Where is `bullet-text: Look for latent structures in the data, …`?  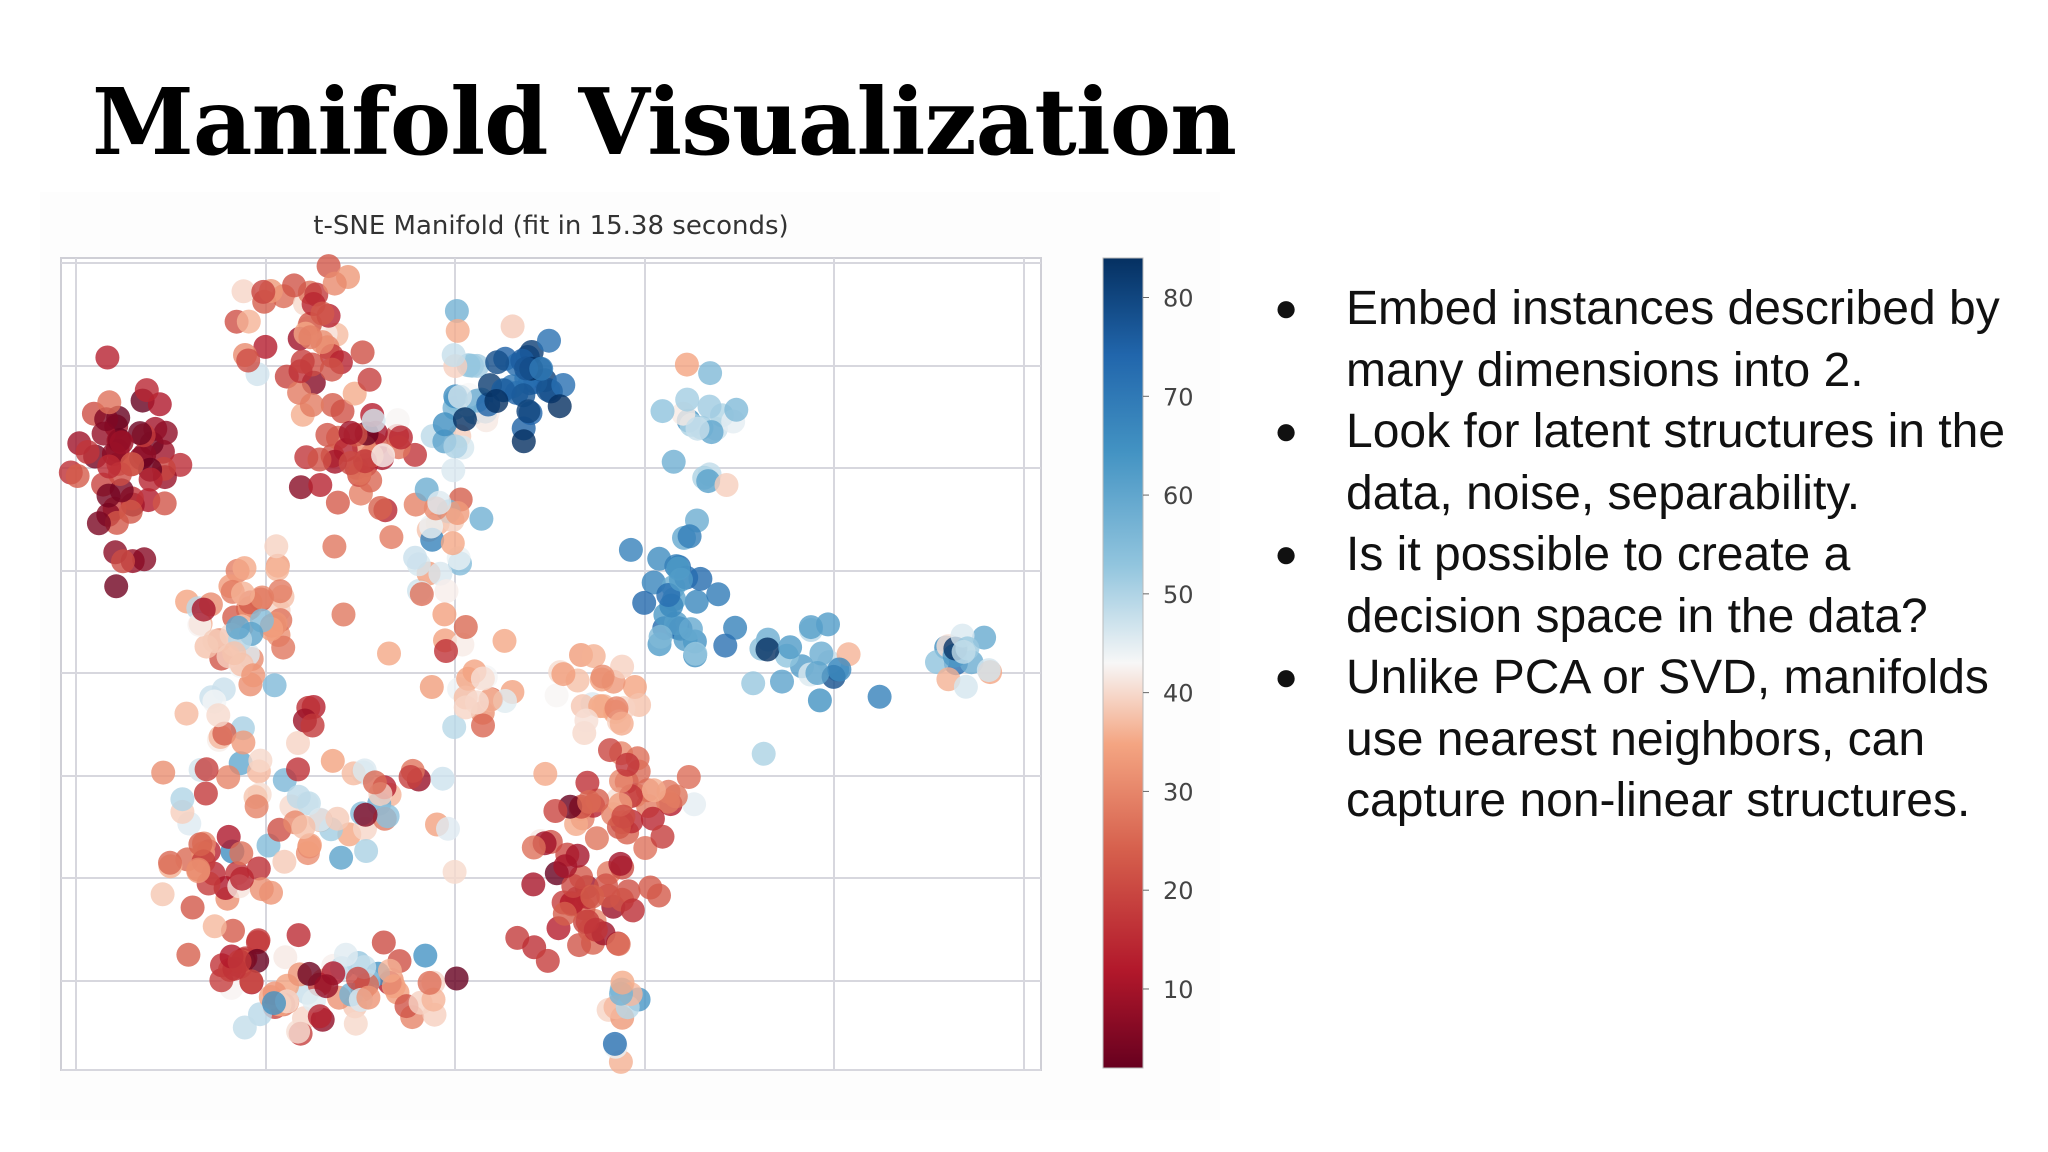
bullet-text: Look for latent structures in the data, … is located at coordinates (1676, 462).